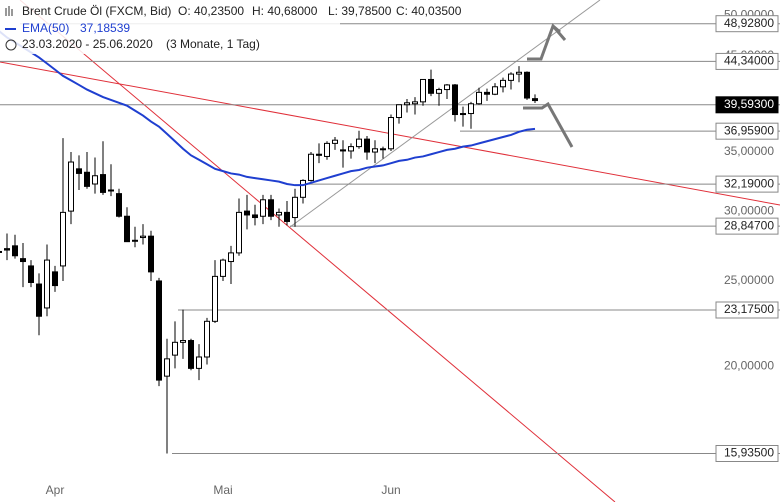 The image size is (780, 502). Describe the element at coordinates (170, 27) in the screenshot. I see `header-bg` at that location.